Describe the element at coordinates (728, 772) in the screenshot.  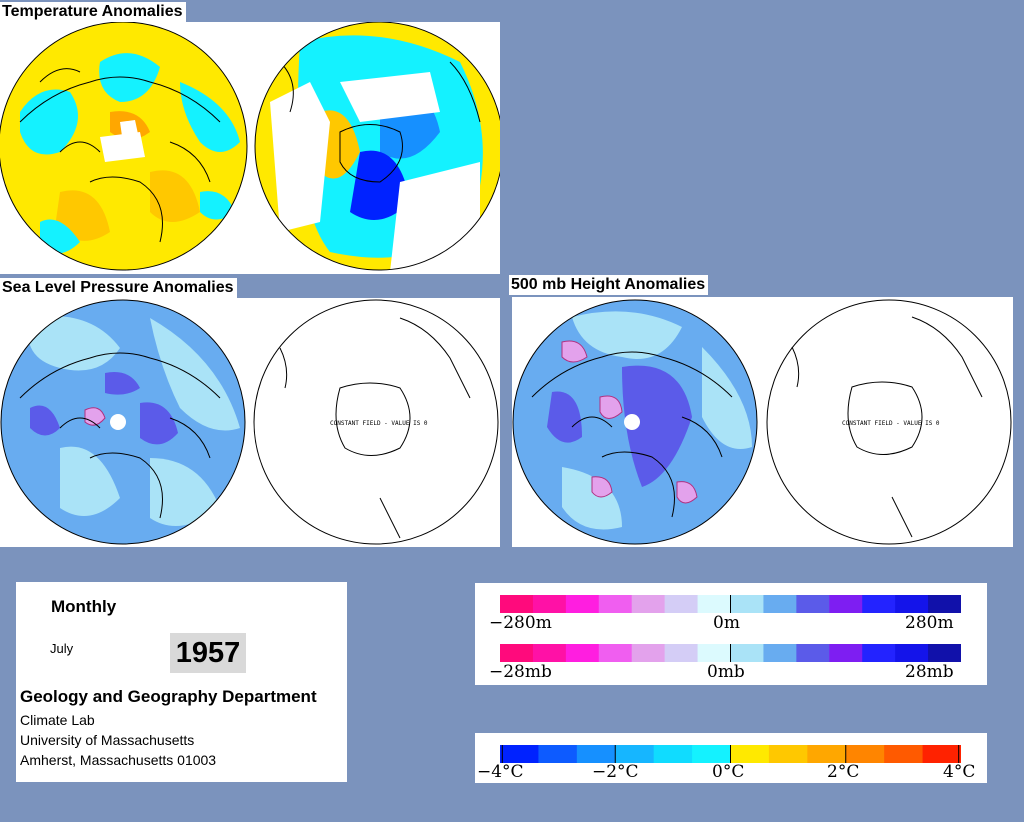
I see `temp-label-2: 0°C` at that location.